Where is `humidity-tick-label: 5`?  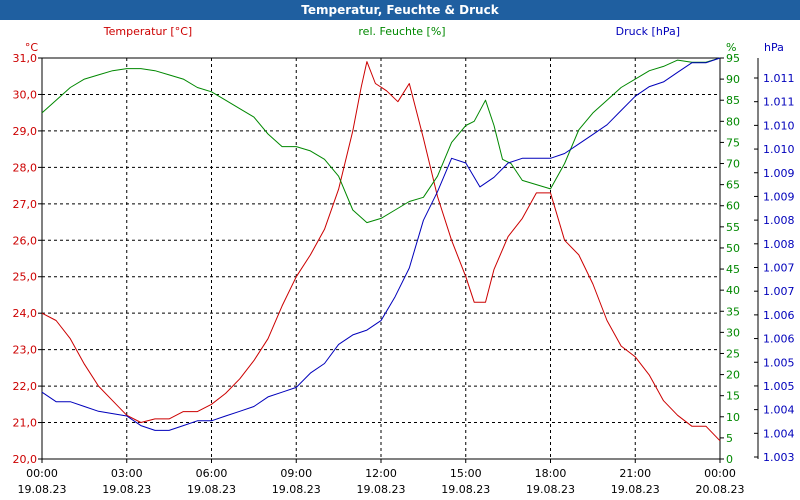
humidity-tick-label: 5 is located at coordinates (729, 438).